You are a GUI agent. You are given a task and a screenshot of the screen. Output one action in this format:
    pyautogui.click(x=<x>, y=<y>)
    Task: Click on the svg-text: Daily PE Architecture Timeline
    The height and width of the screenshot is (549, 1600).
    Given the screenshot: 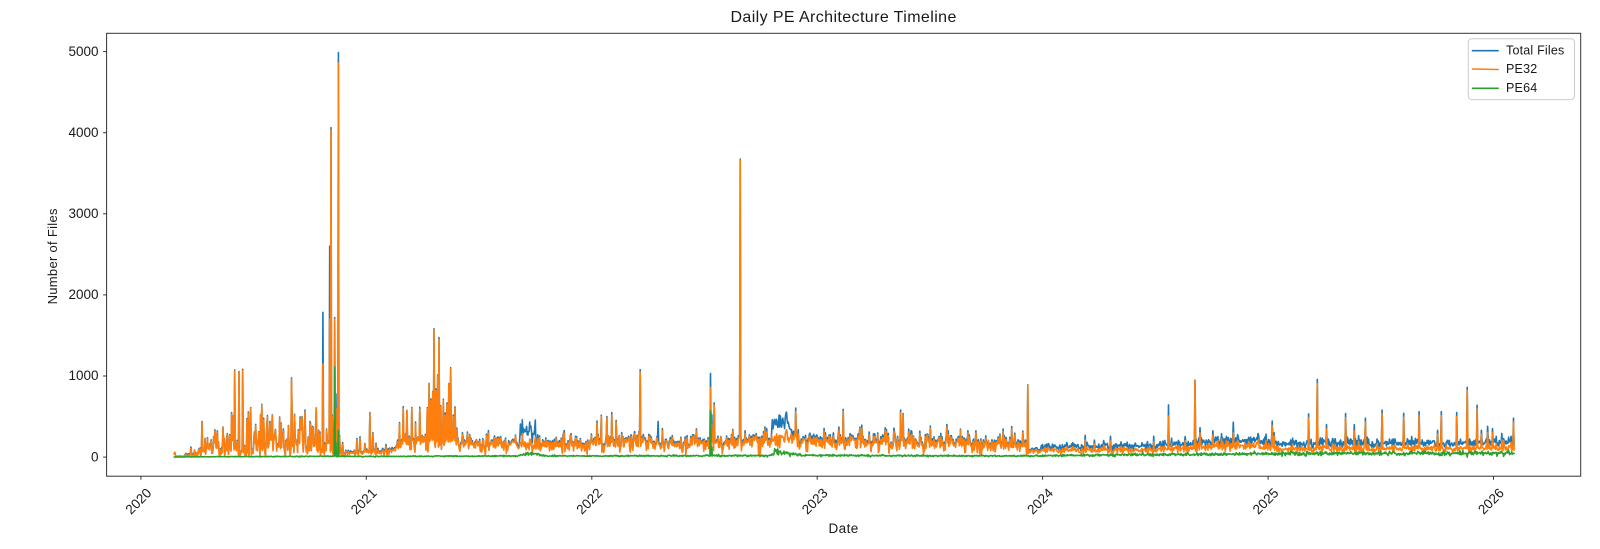 What is the action you would take?
    pyautogui.click(x=843, y=17)
    